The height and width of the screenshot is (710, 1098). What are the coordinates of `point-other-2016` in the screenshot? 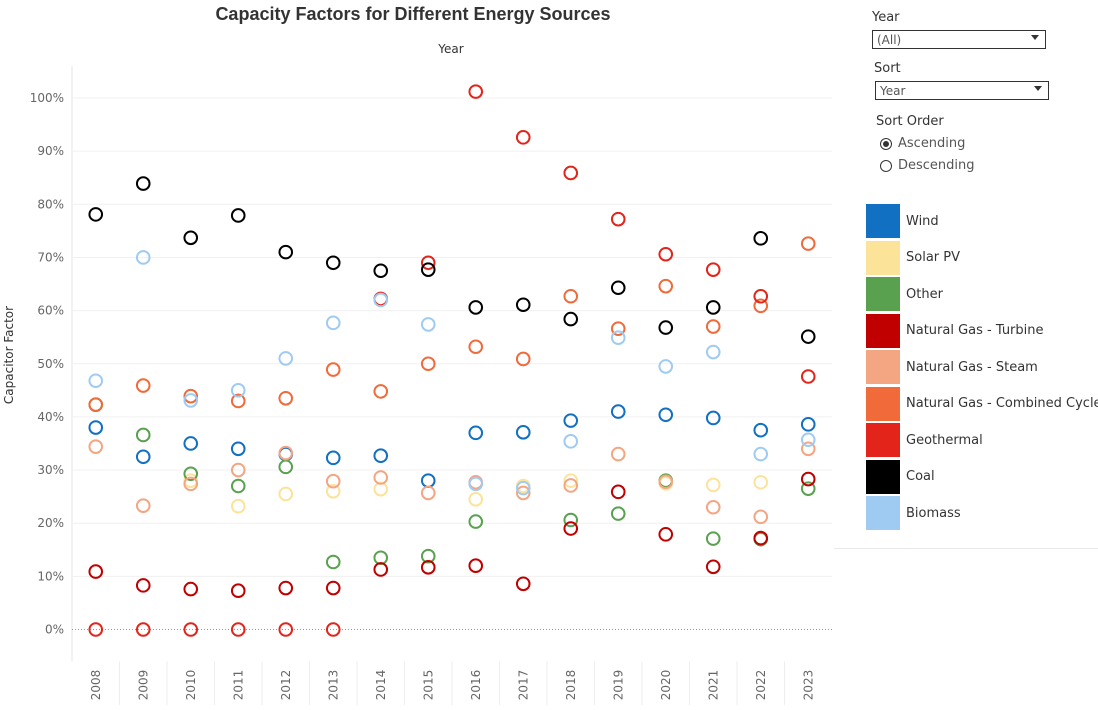 It's located at (476, 521).